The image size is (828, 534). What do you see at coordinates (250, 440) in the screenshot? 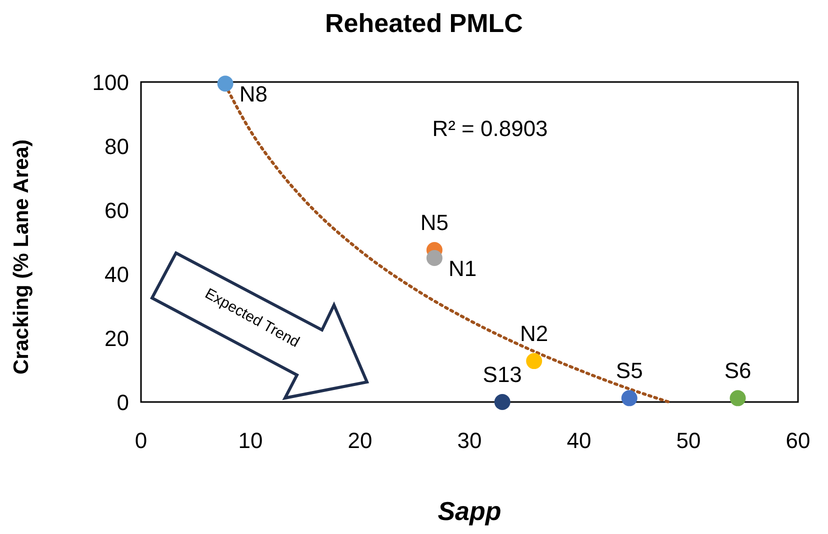
I see `x-tick-label: 10` at bounding box center [250, 440].